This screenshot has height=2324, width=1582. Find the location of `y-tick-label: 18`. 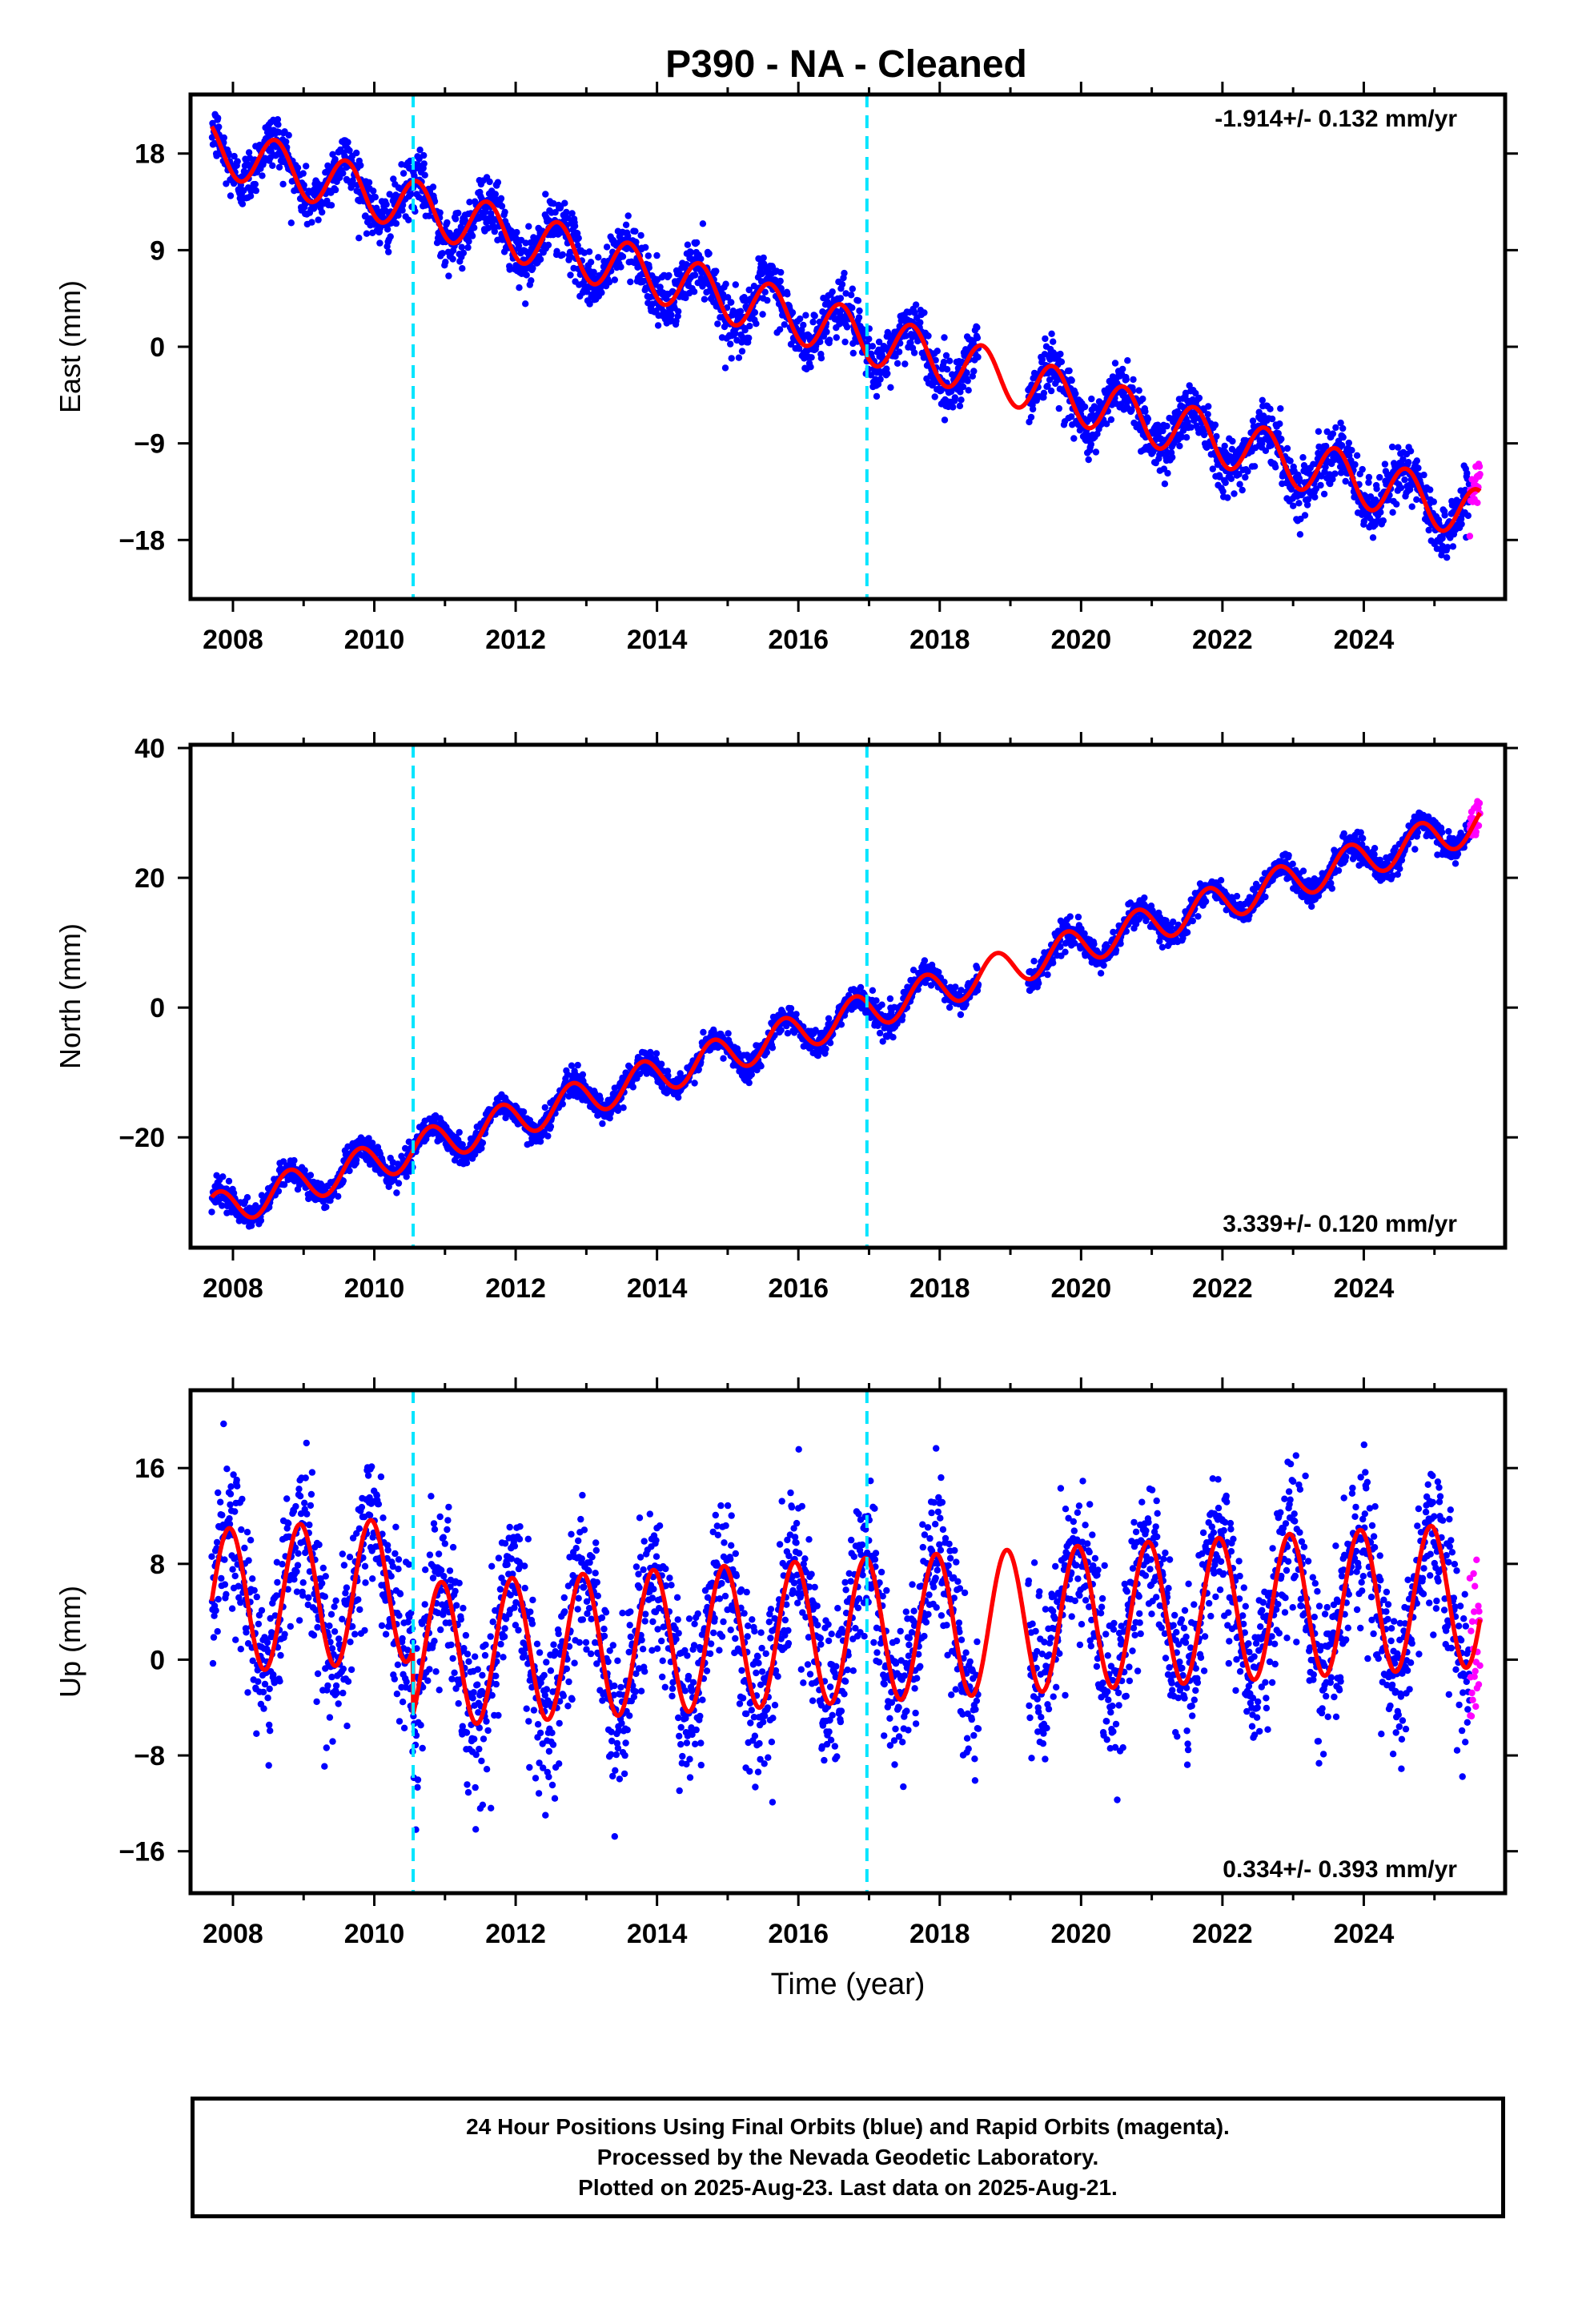

y-tick-label: 18 is located at coordinates (150, 154).